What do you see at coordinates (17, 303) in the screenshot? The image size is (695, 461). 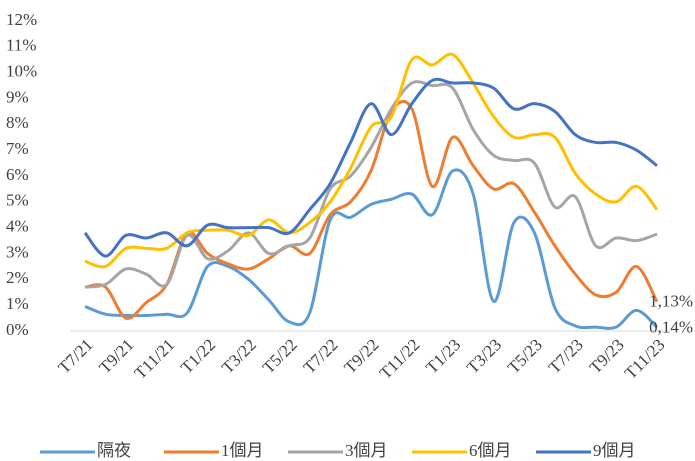 I see `y-tick-label: 1%` at bounding box center [17, 303].